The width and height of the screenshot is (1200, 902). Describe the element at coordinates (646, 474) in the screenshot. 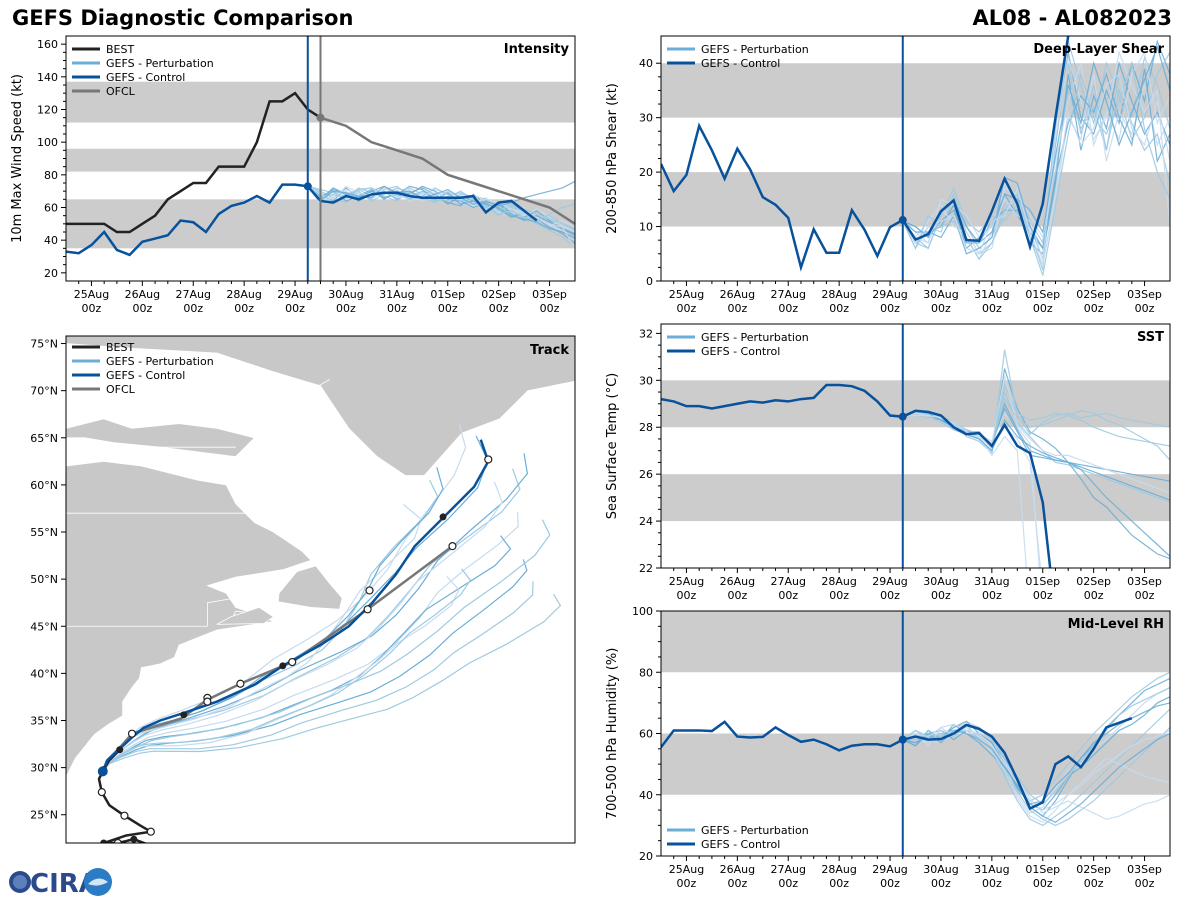

I see `y-tick-label: 26` at that location.